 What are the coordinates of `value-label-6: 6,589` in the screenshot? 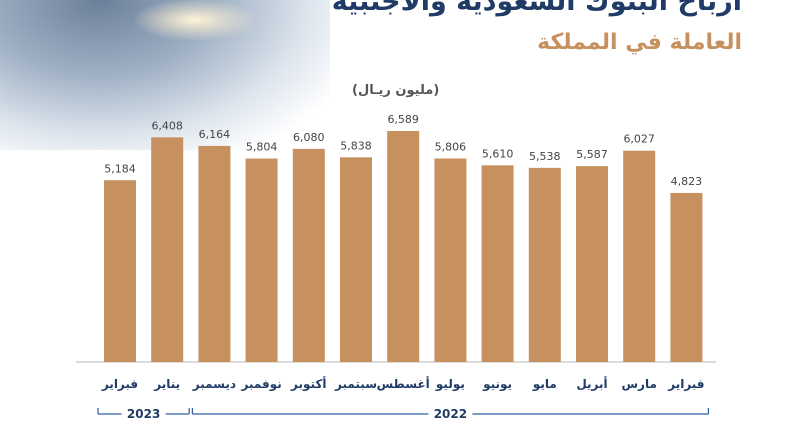 It's located at (403, 119).